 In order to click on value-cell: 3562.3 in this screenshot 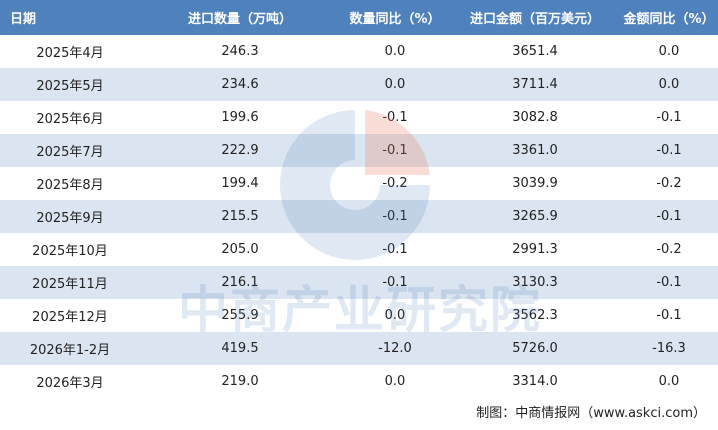, I will do `click(535, 315)`.